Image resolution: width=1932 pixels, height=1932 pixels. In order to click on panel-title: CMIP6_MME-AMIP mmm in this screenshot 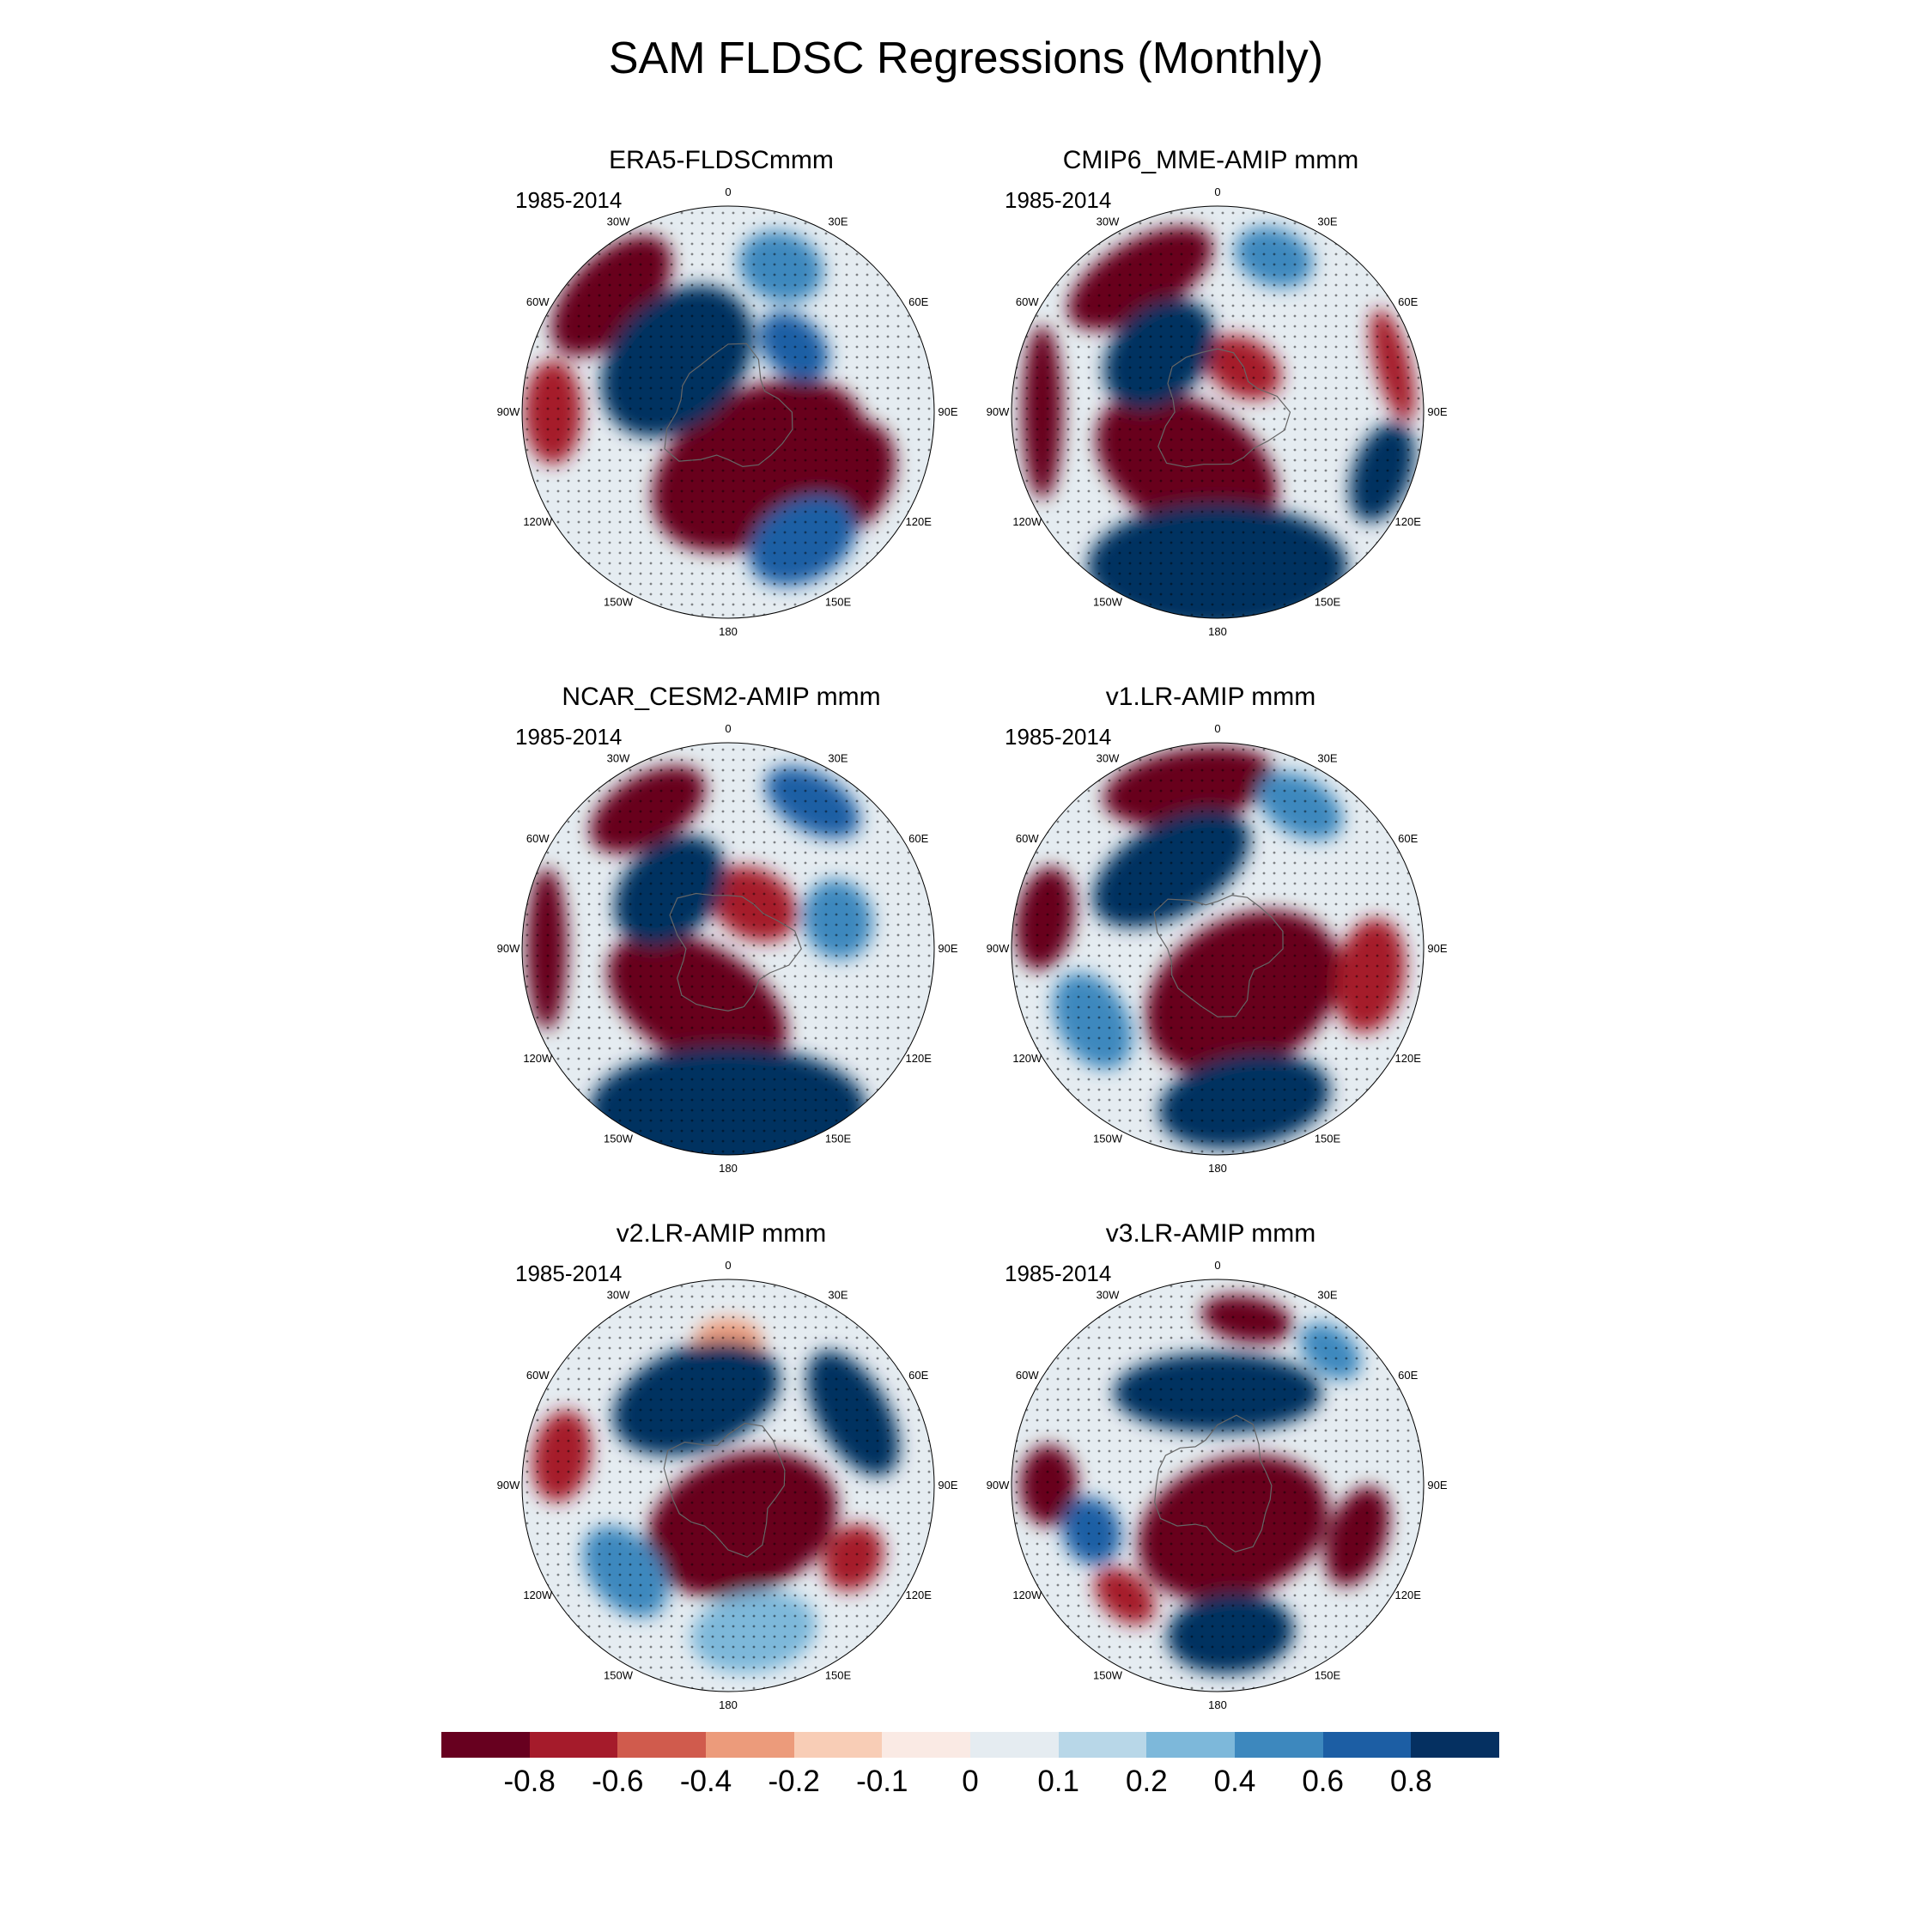, I will do `click(1210, 160)`.